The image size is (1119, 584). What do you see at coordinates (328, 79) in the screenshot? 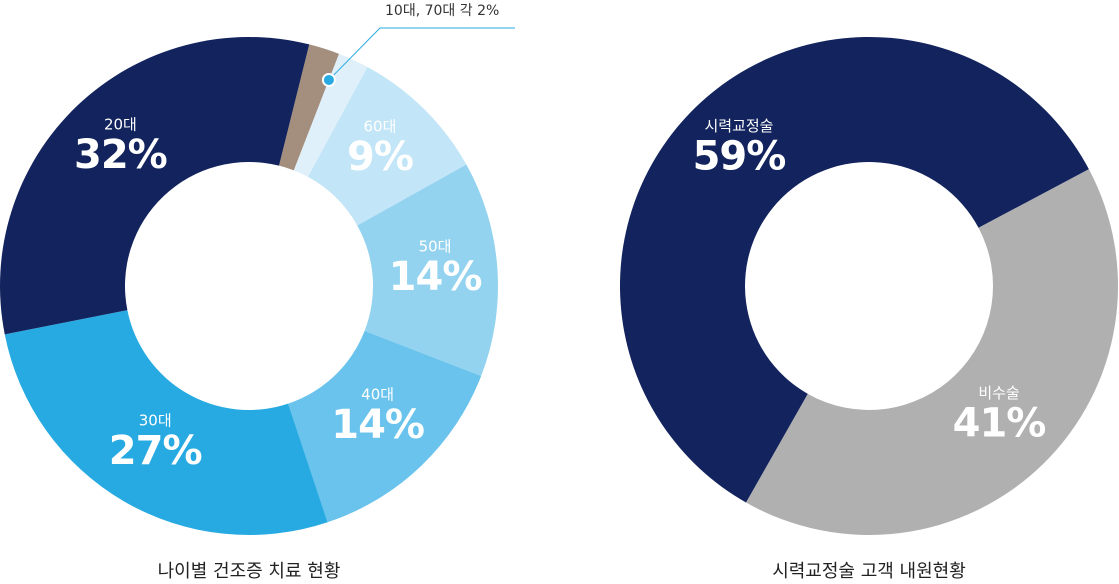
I see `annotation-dot` at bounding box center [328, 79].